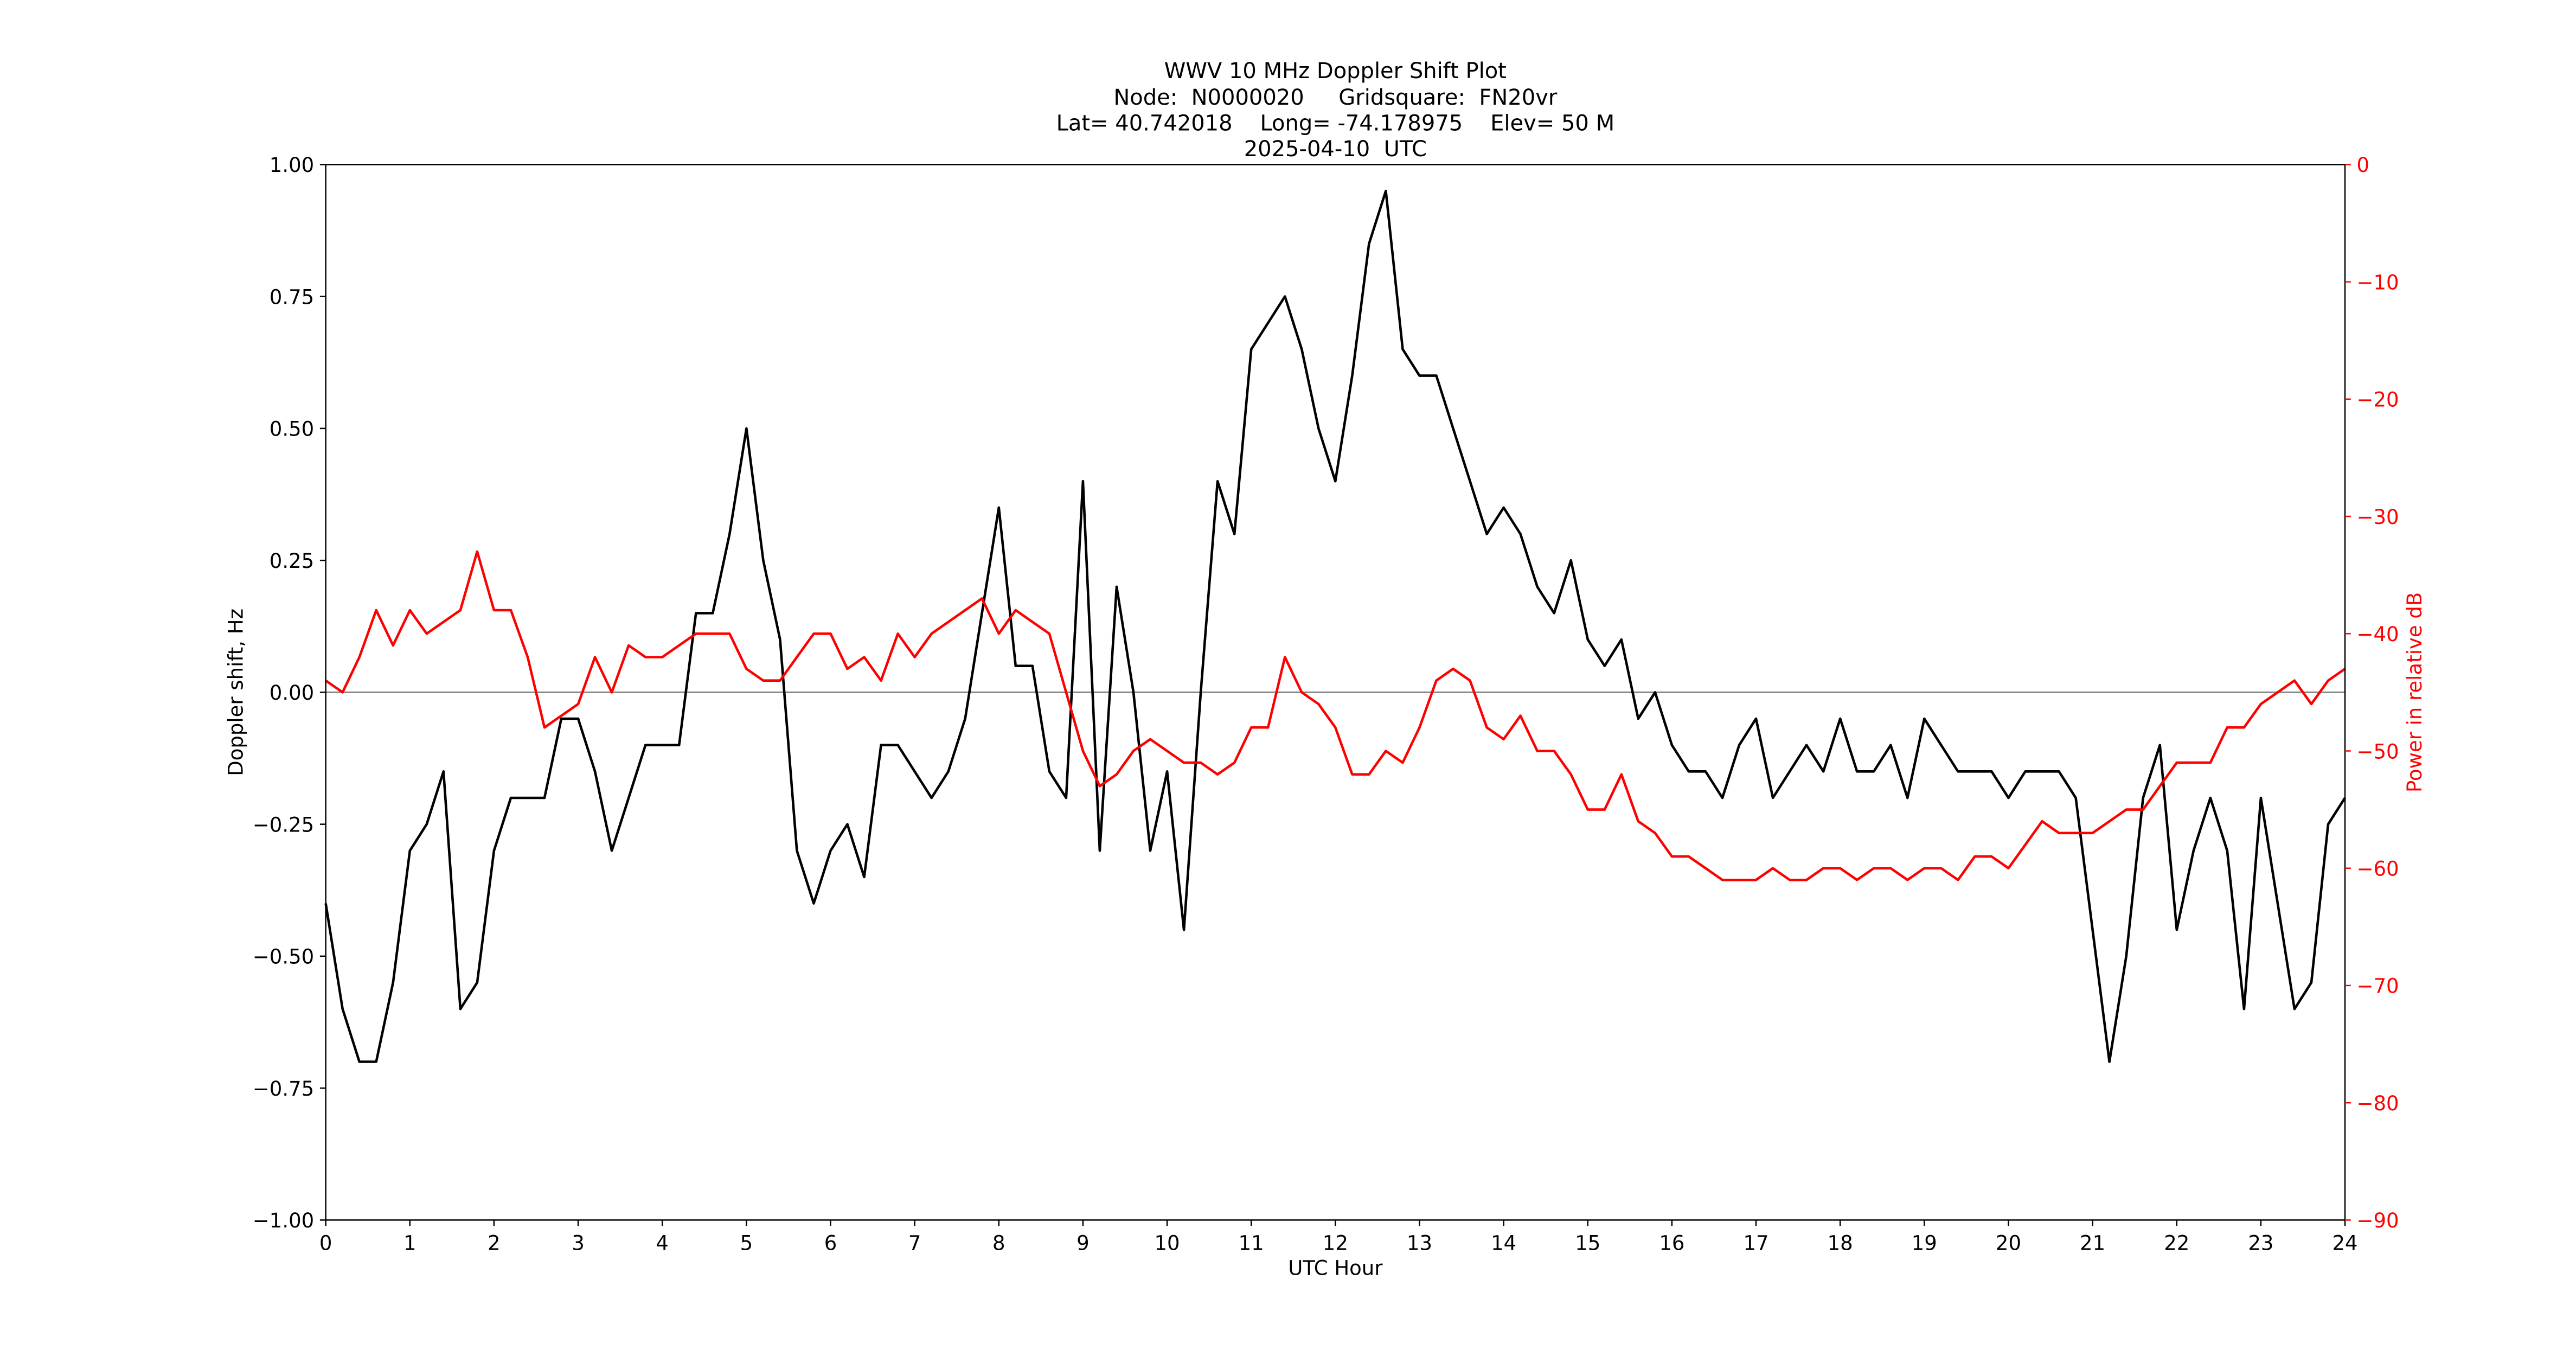 The height and width of the screenshot is (1356, 2576). Describe the element at coordinates (292, 297) in the screenshot. I see `y-tick-label: 0.75` at that location.